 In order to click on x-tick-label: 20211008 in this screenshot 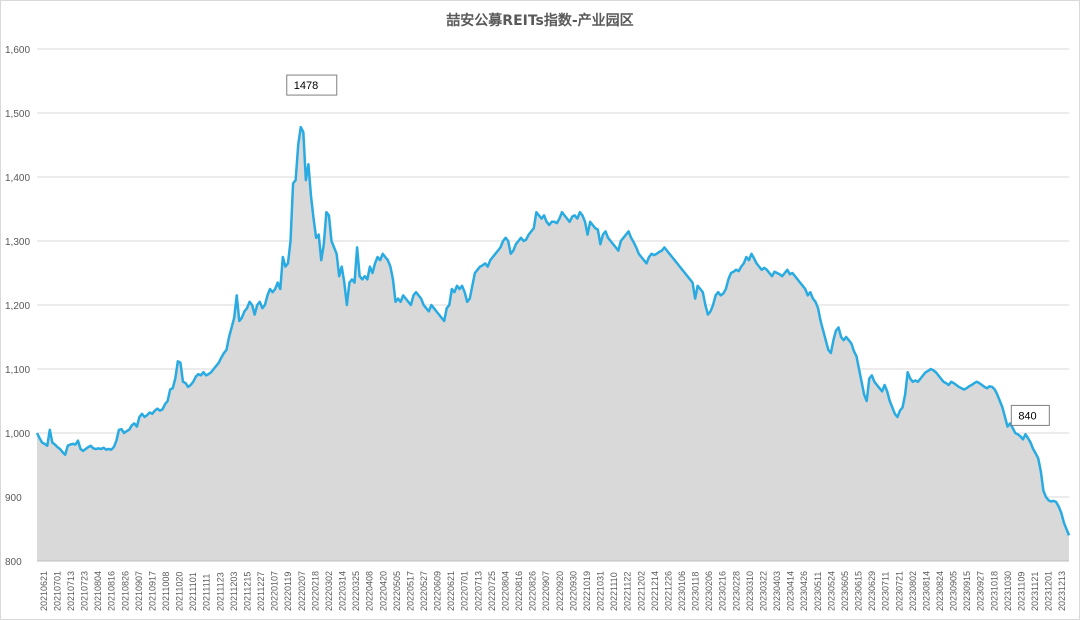, I will do `click(166, 591)`.